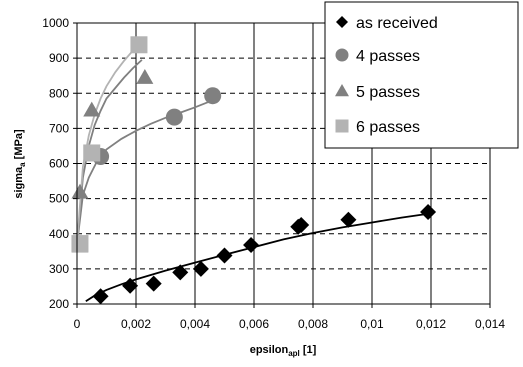  Describe the element at coordinates (20, 164) in the screenshot. I see `y-axis-label: sigmaa [MPa]` at that location.